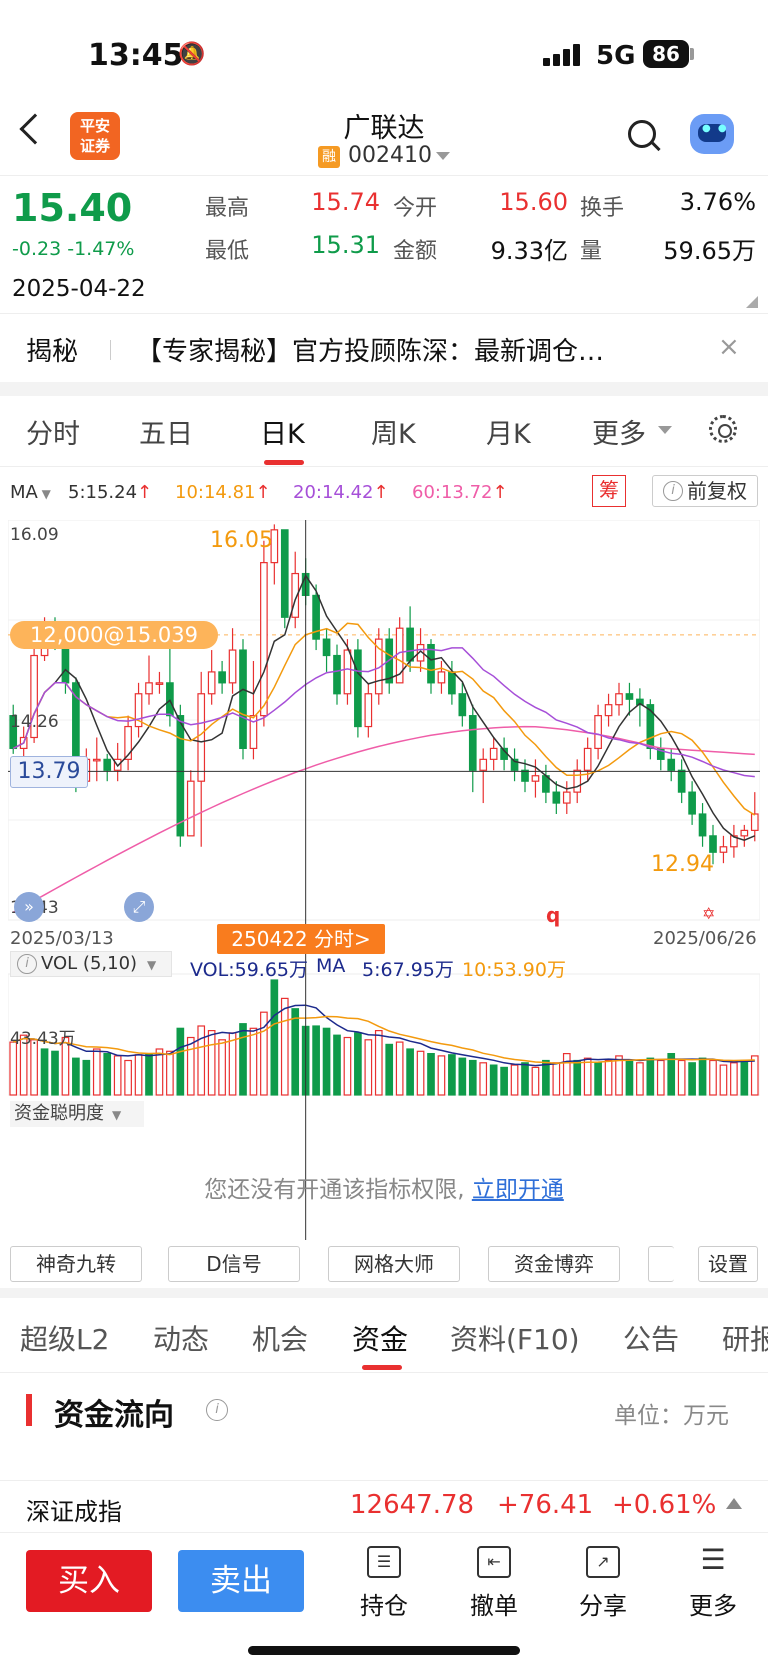  What do you see at coordinates (494, 1606) in the screenshot?
I see `cancel-order-label: 撤单` at bounding box center [494, 1606].